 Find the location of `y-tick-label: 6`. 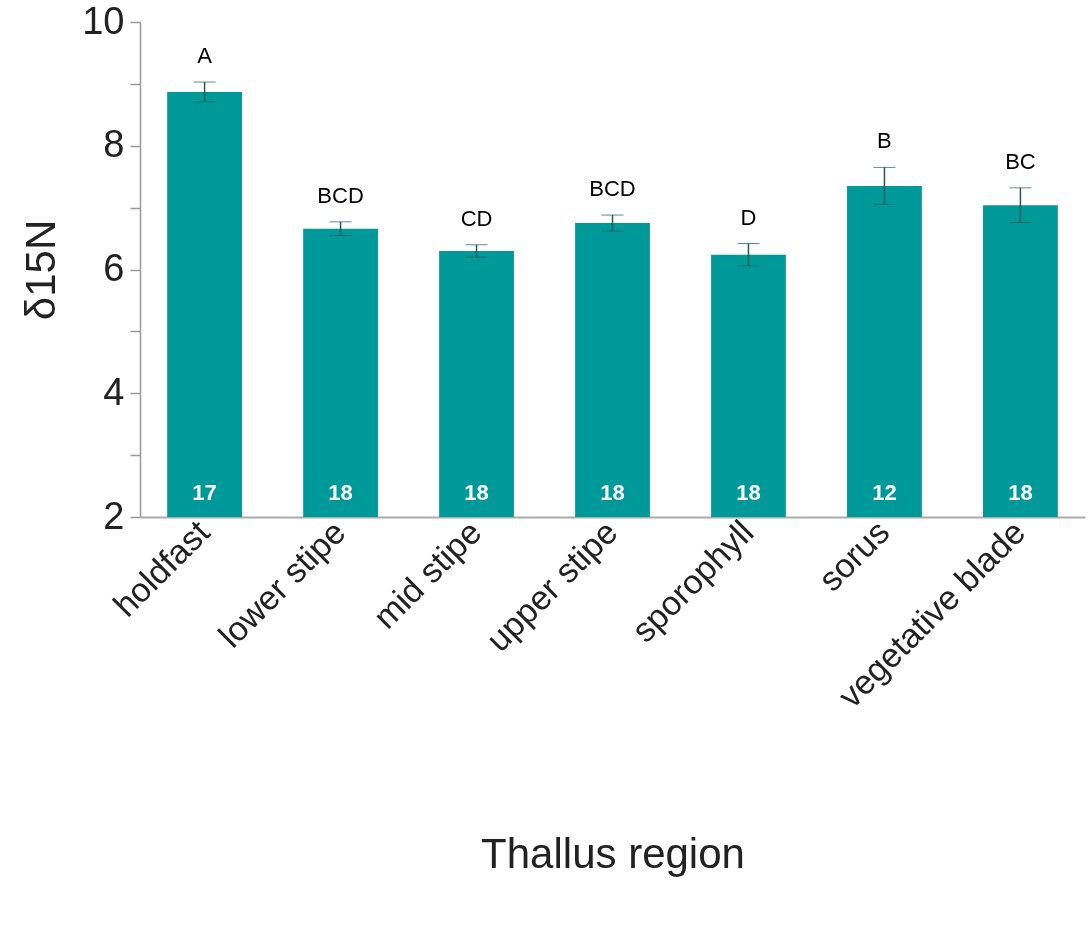

y-tick-label: 6 is located at coordinates (114, 268).